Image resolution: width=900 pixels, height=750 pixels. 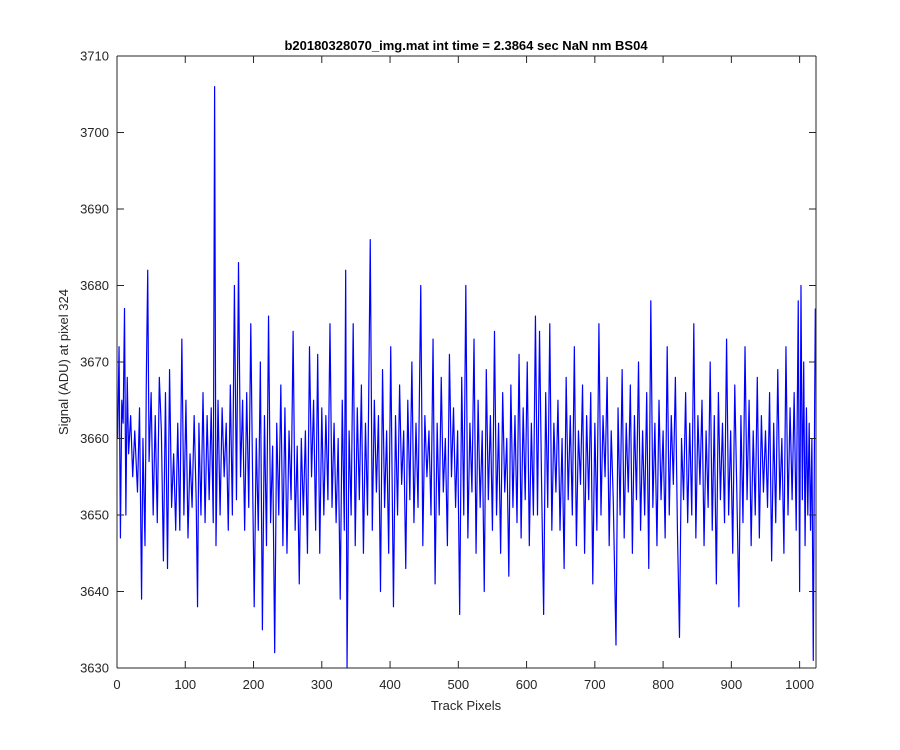 I want to click on y-tick-label: 3660, so click(x=94, y=438).